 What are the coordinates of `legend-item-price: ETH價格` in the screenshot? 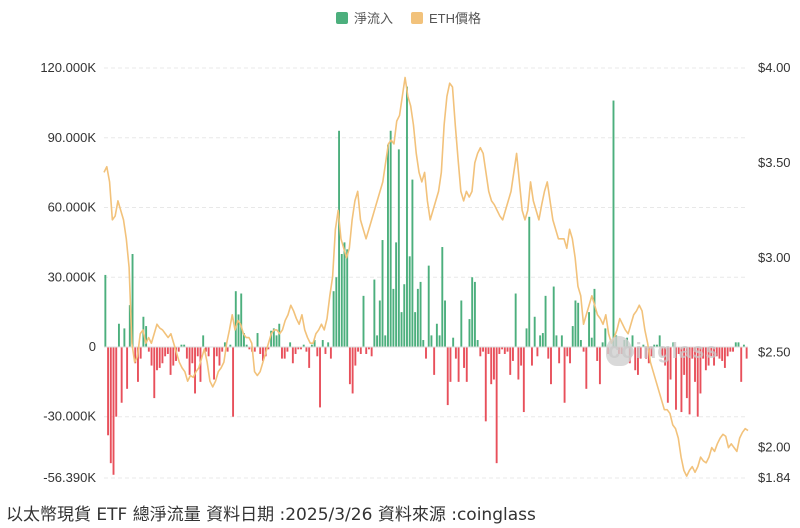 It's located at (446, 17).